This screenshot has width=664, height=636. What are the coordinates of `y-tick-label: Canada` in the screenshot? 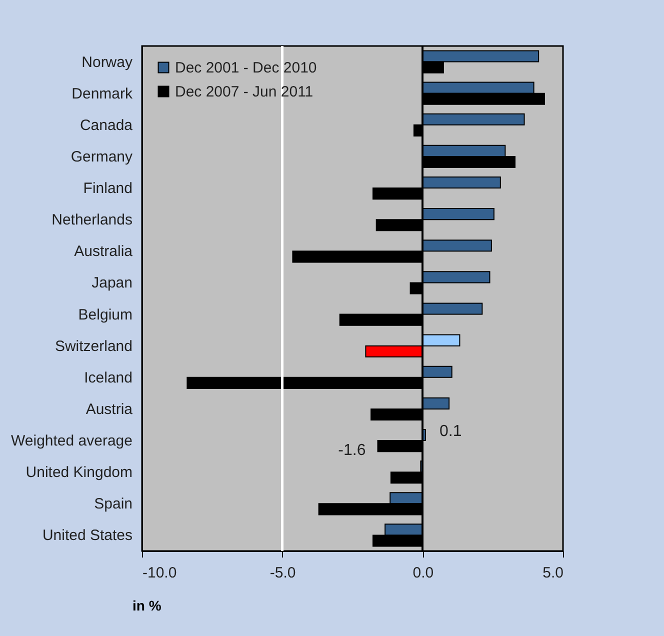 It's located at (107, 125).